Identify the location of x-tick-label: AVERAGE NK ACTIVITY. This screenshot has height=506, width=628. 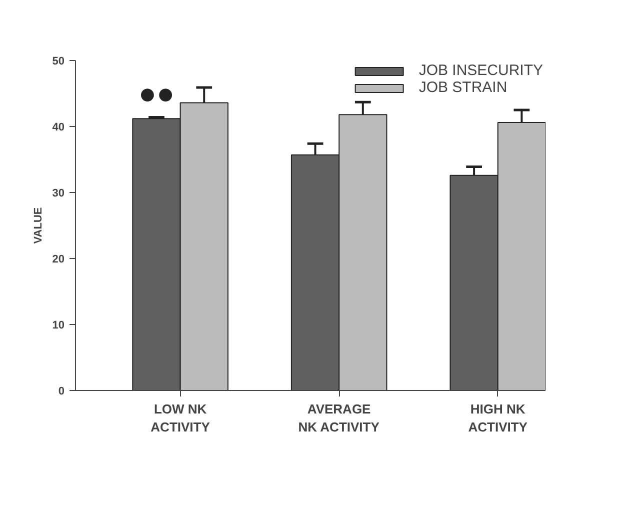
(339, 418).